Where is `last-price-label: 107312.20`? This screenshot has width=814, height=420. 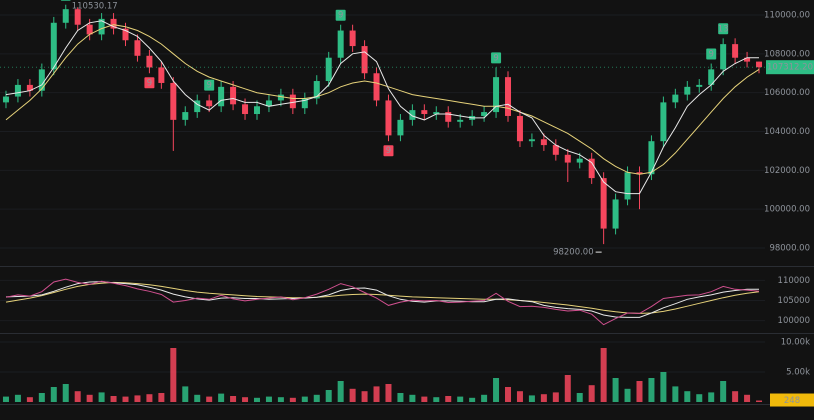
last-price-label: 107312.20 is located at coordinates (790, 68).